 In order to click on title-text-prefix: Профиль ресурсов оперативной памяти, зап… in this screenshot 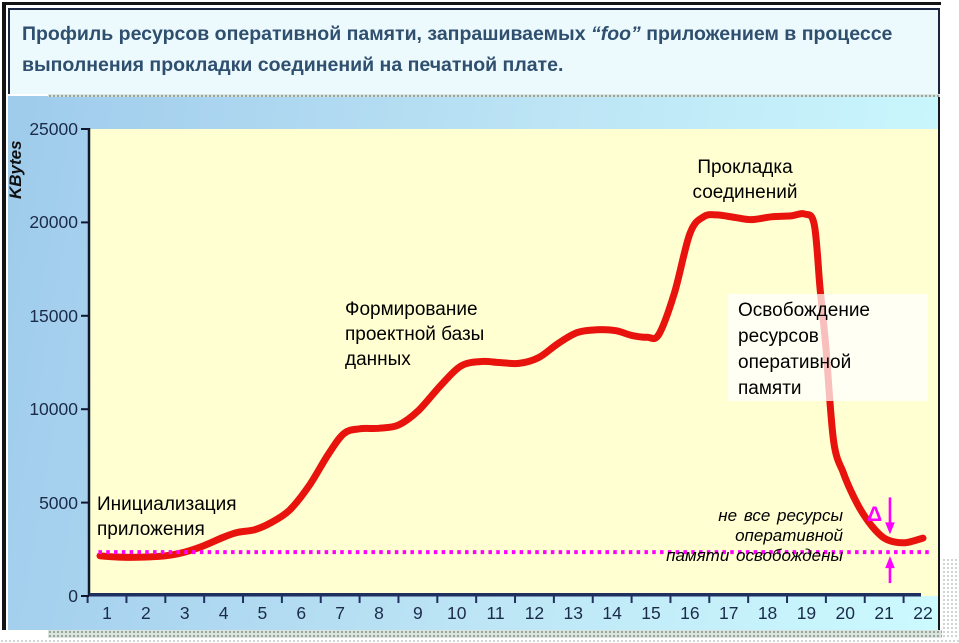, I will do `click(306, 34)`.